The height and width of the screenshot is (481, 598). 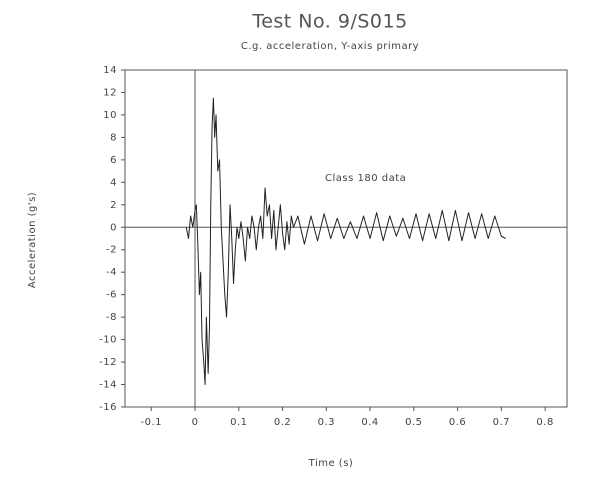 What do you see at coordinates (113, 182) in the screenshot?
I see `y-tick-label: 4` at bounding box center [113, 182].